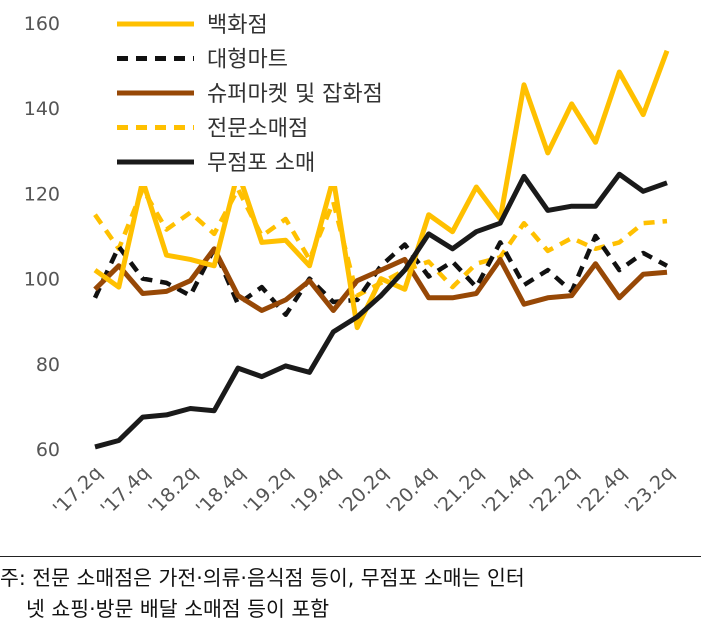  What do you see at coordinates (78, 491) in the screenshot?
I see `x-tick-label: '17.2q` at bounding box center [78, 491].